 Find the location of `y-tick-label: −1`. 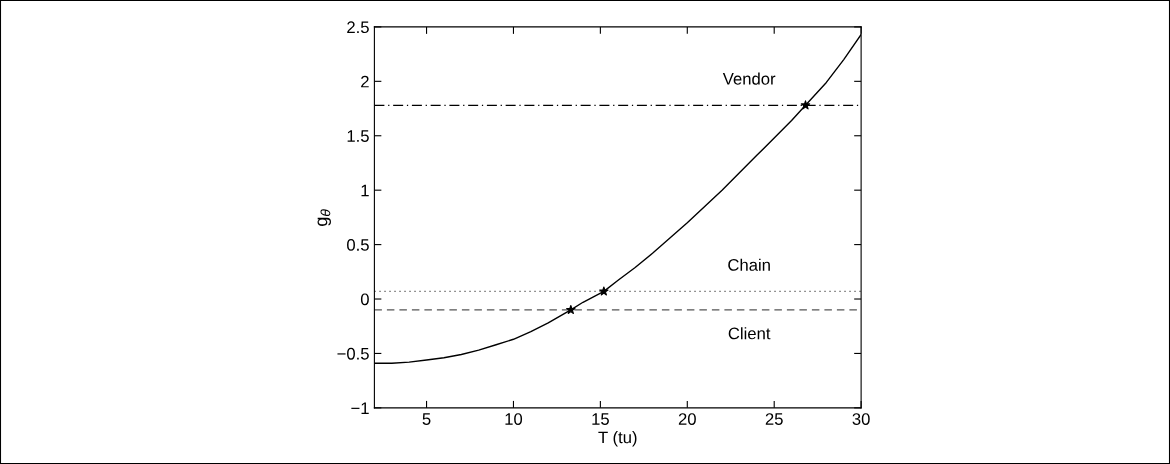

y-tick-label: −1 is located at coordinates (360, 408).